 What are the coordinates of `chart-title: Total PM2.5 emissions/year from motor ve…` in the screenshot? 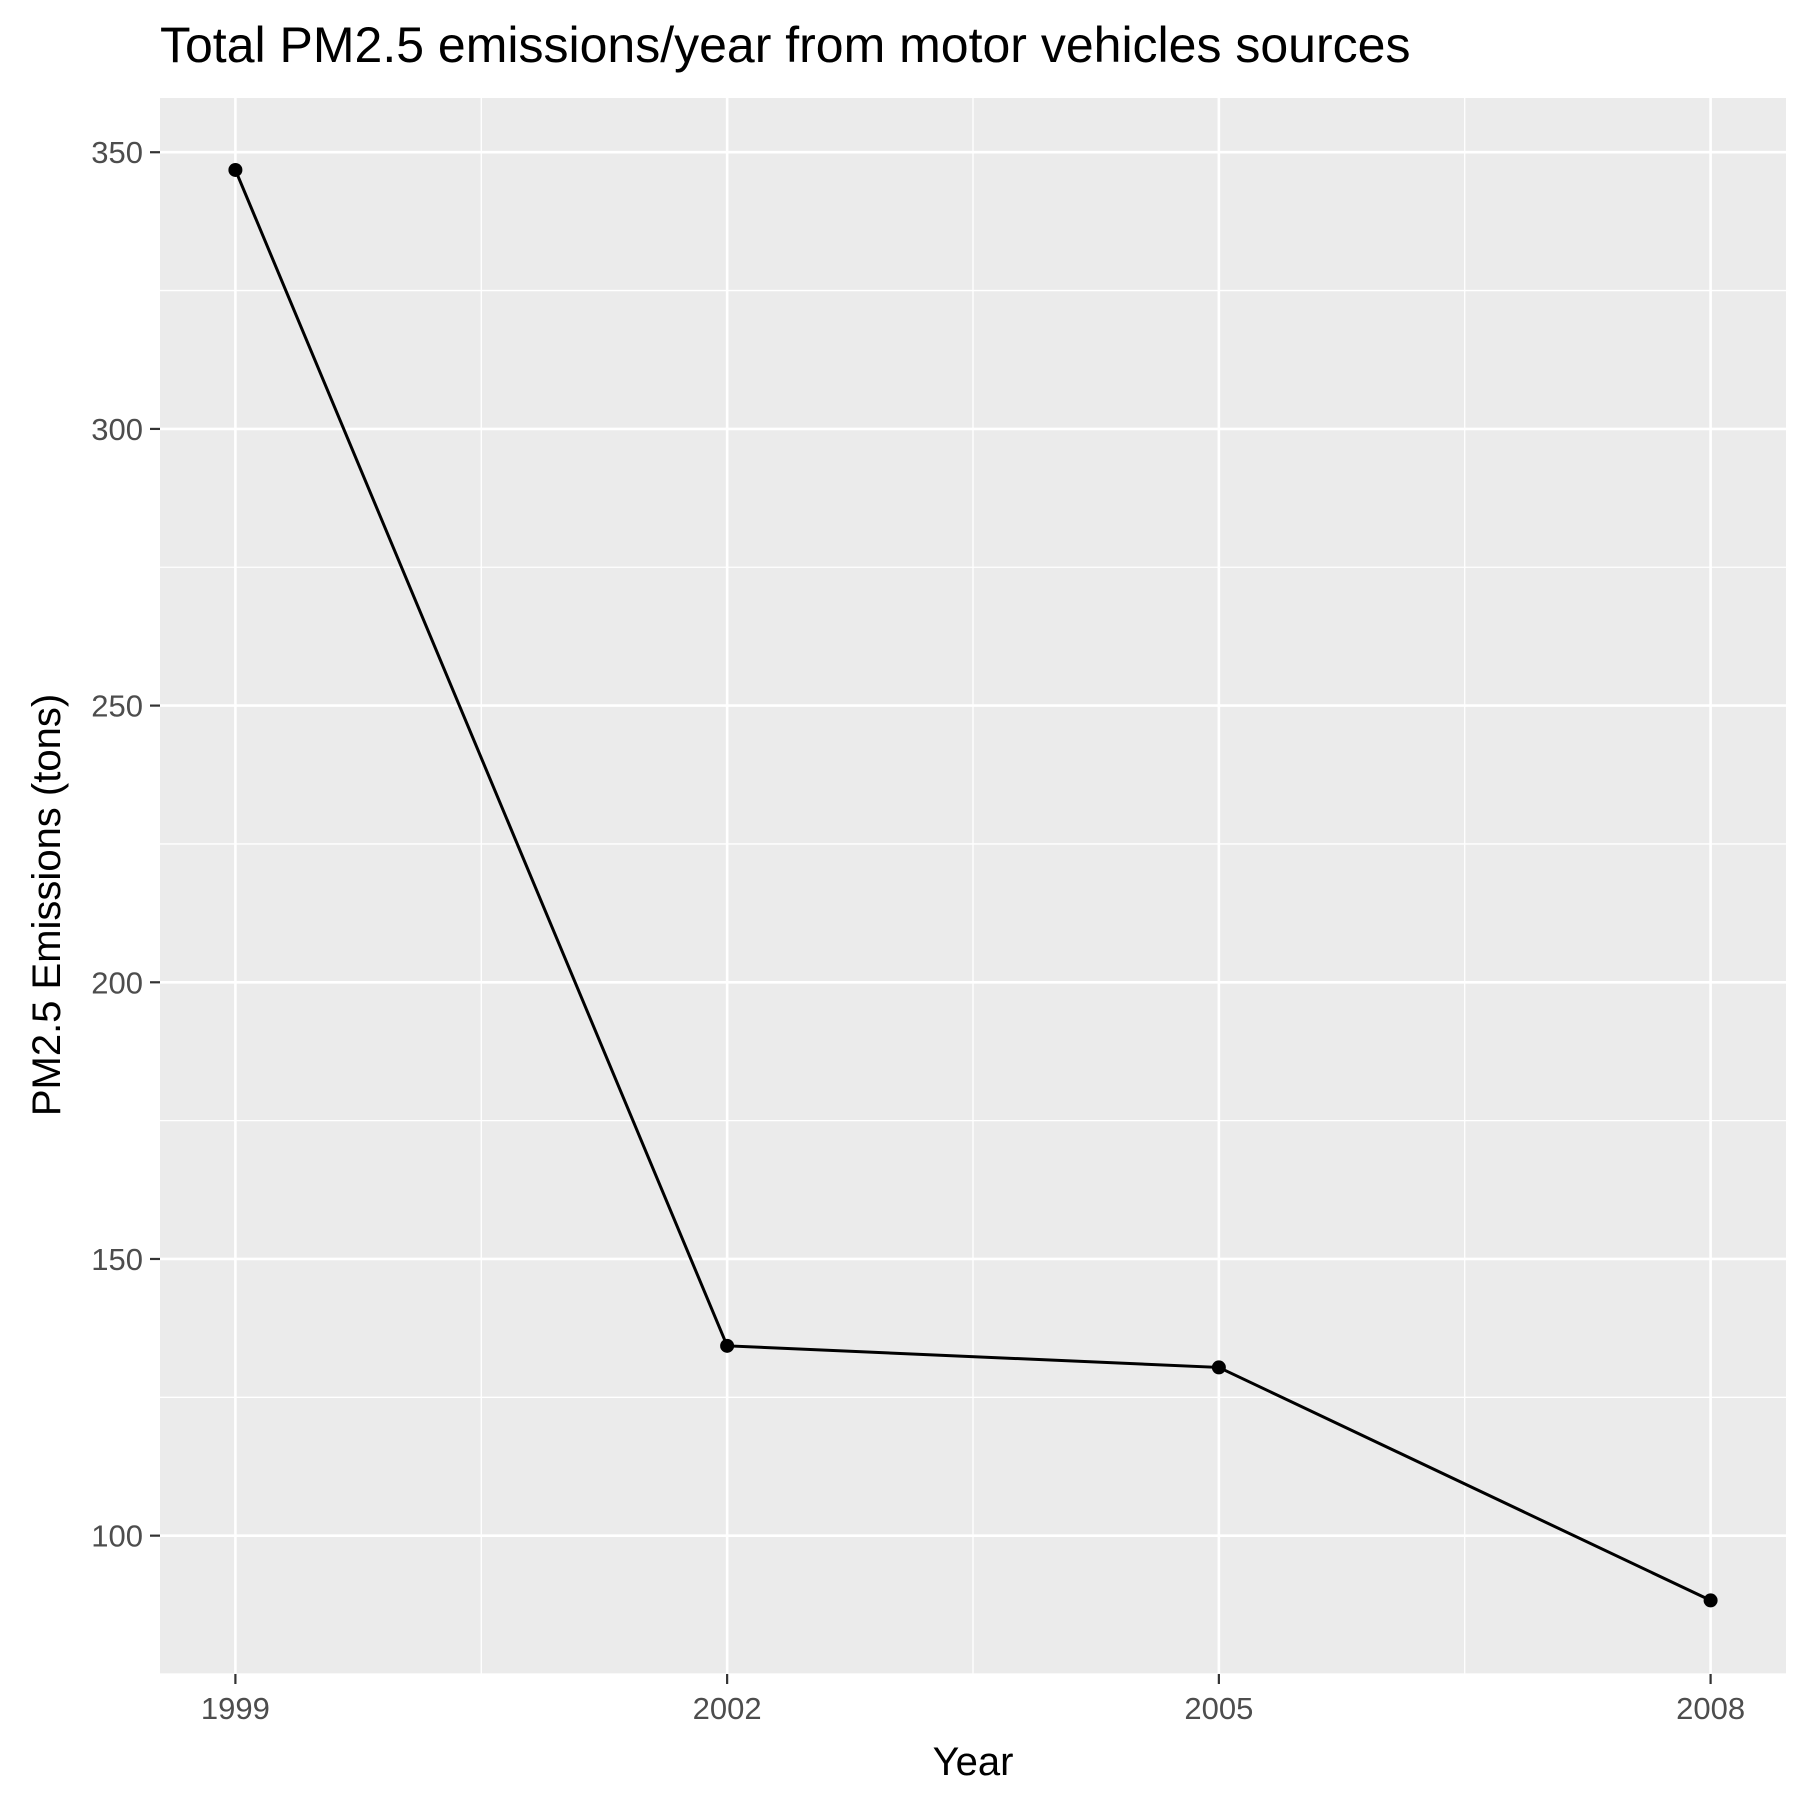 It's located at (785, 45).